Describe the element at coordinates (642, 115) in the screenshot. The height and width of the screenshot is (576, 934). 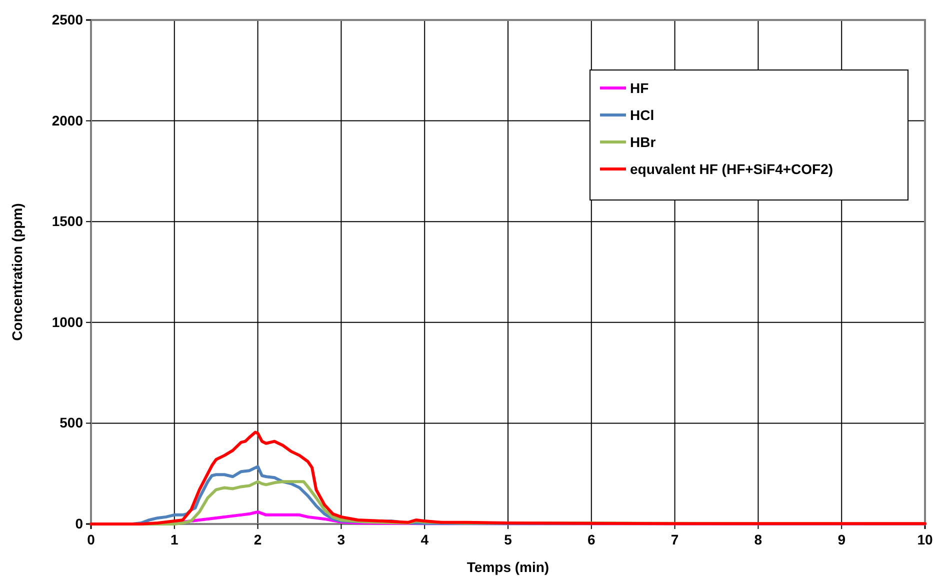
I see `legend-label: HCl` at that location.